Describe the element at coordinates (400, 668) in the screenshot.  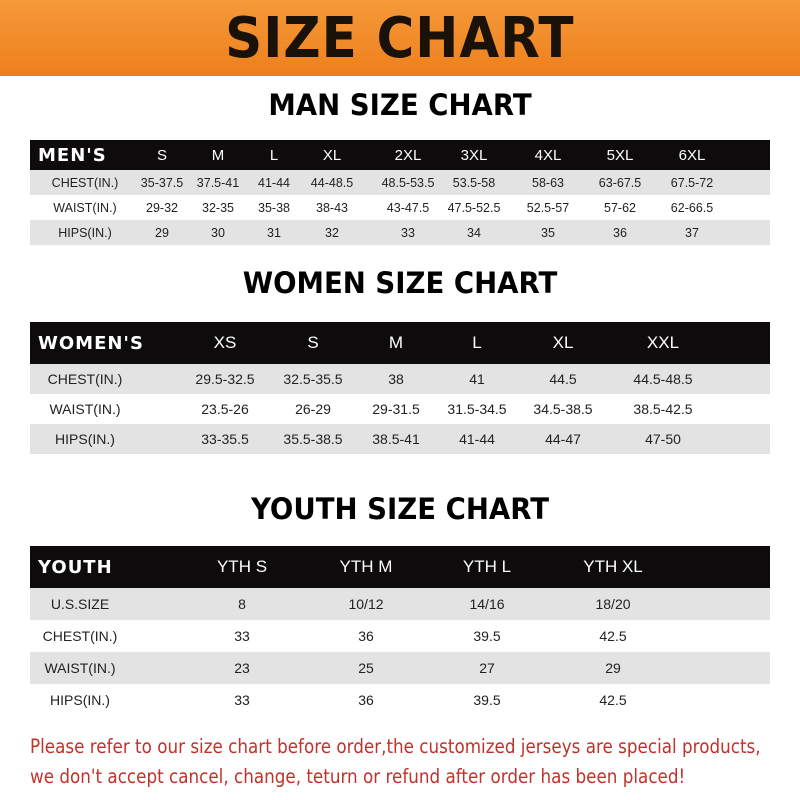
I see `table-row: WAIST(IN.) 23 25 27 29` at that location.